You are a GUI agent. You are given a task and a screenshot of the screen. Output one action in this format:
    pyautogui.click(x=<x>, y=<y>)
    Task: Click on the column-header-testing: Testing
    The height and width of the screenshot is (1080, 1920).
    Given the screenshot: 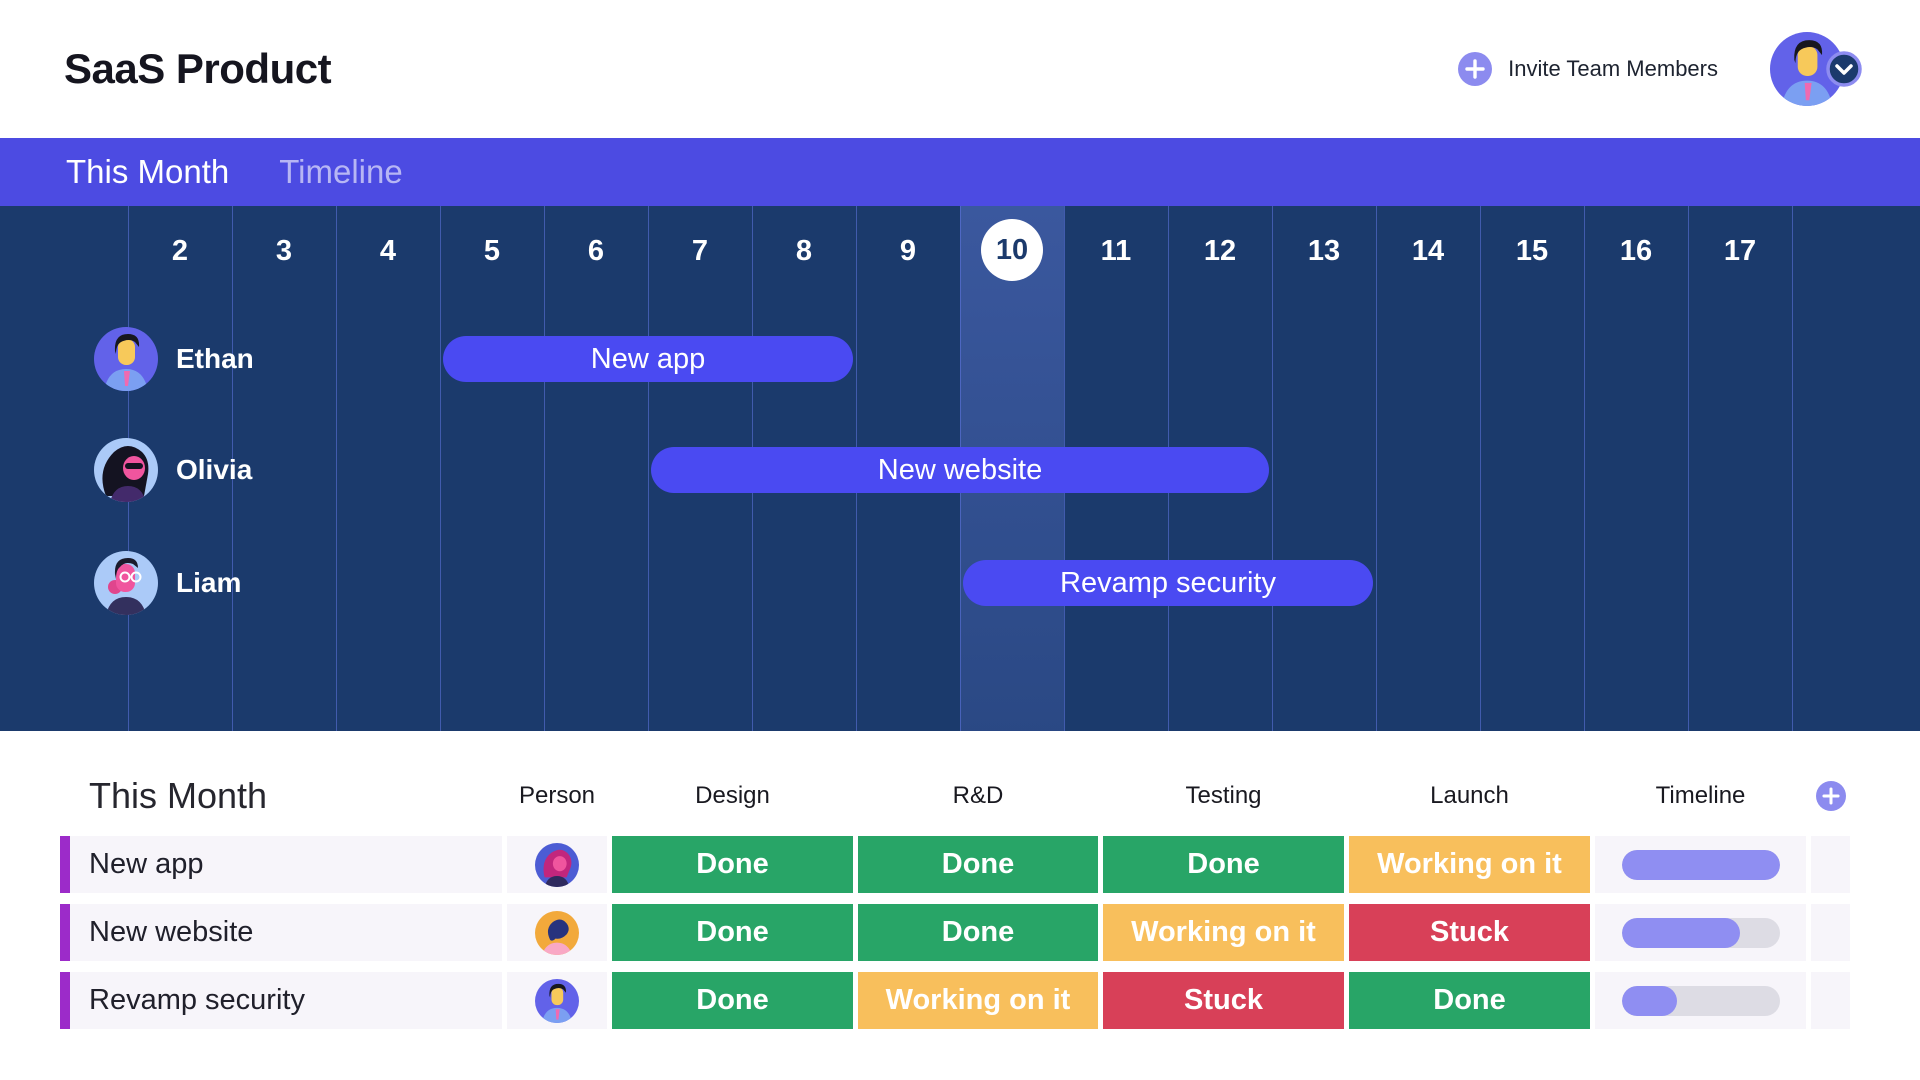 What is the action you would take?
    pyautogui.click(x=1223, y=795)
    